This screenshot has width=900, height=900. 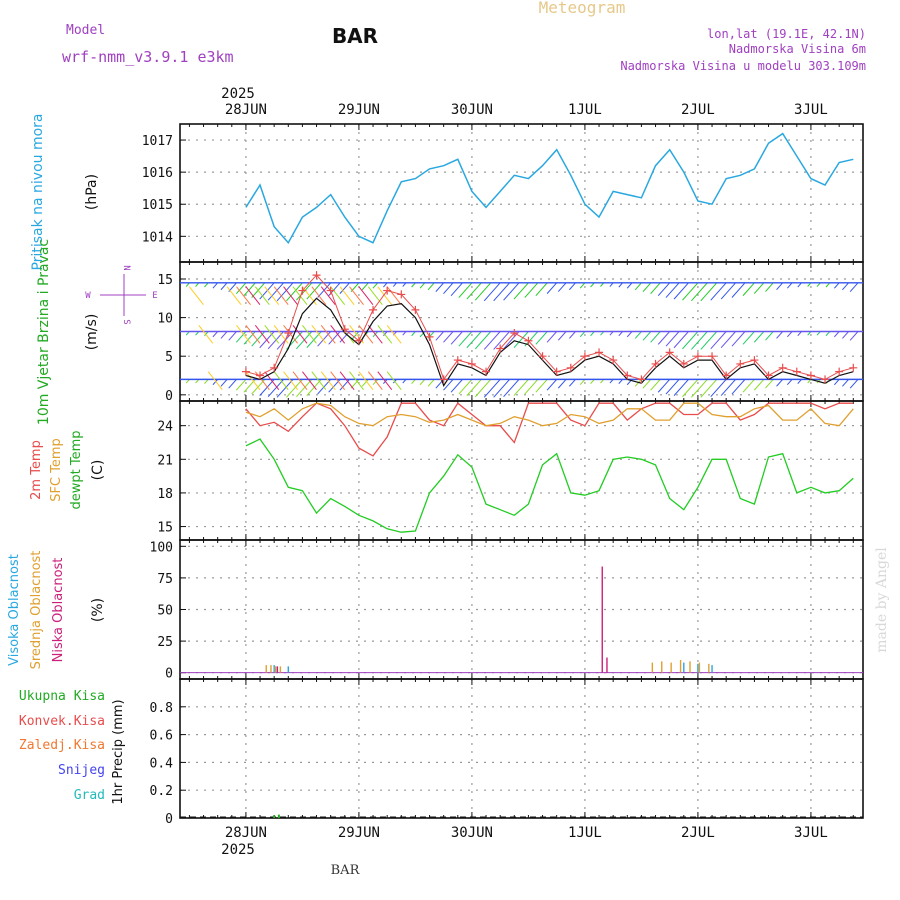 I want to click on pressure-ytick-label: 1015, so click(x=157, y=205).